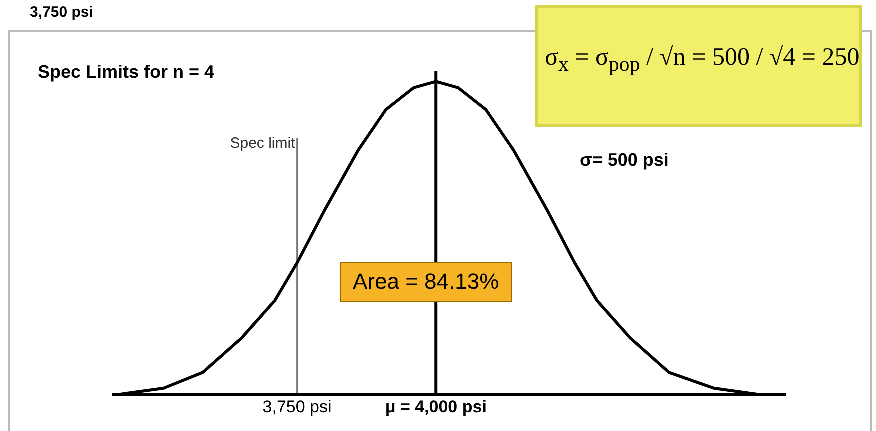 Image resolution: width=876 pixels, height=431 pixels. What do you see at coordinates (624, 160) in the screenshot?
I see `annotation: σ= 500 psi` at bounding box center [624, 160].